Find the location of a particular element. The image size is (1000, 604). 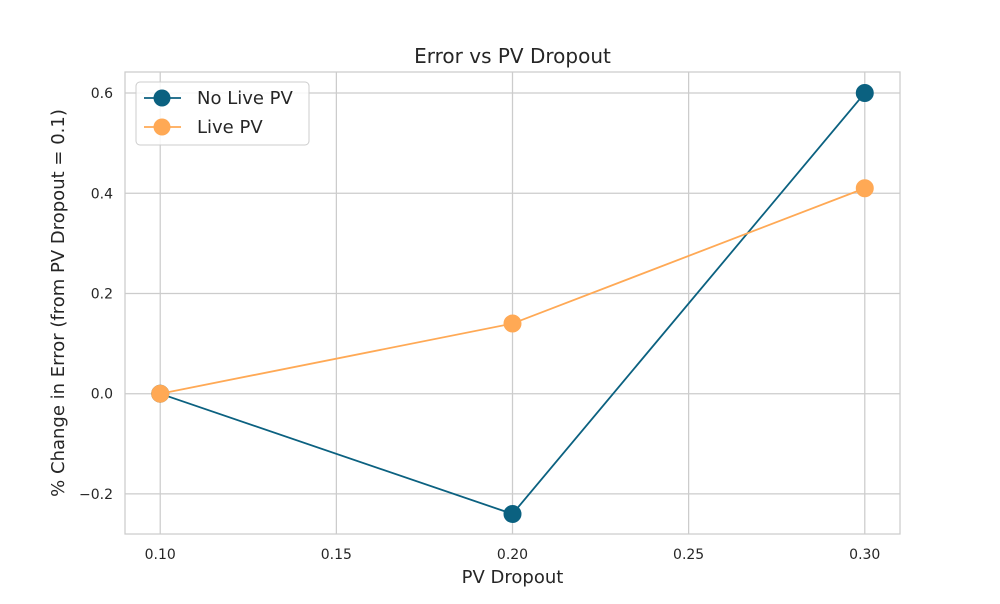

legend-item: Live PV is located at coordinates (203, 127).